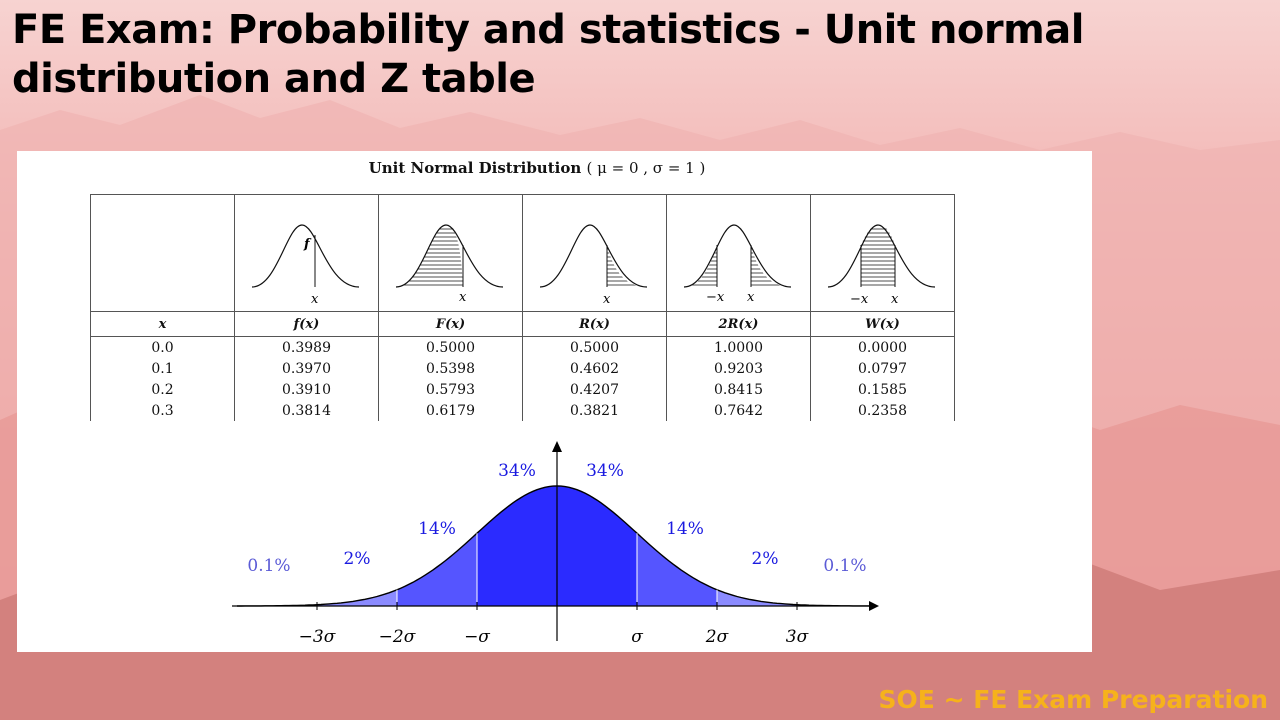 This screenshot has height=720, width=1280. Describe the element at coordinates (738, 347) in the screenshot. I see `cell: 1.0000` at that location.